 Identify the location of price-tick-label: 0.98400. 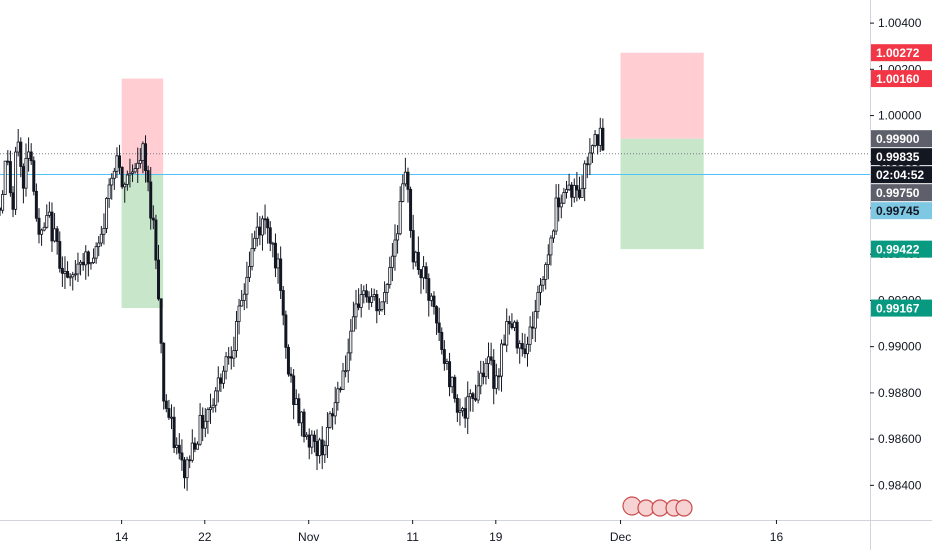
(900, 485).